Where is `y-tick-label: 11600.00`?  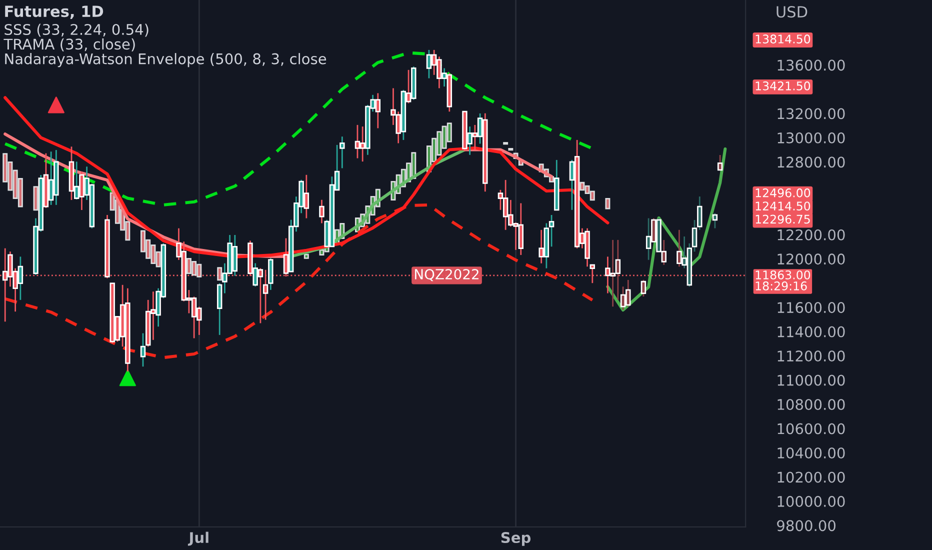
y-tick-label: 11600.00 is located at coordinates (811, 308).